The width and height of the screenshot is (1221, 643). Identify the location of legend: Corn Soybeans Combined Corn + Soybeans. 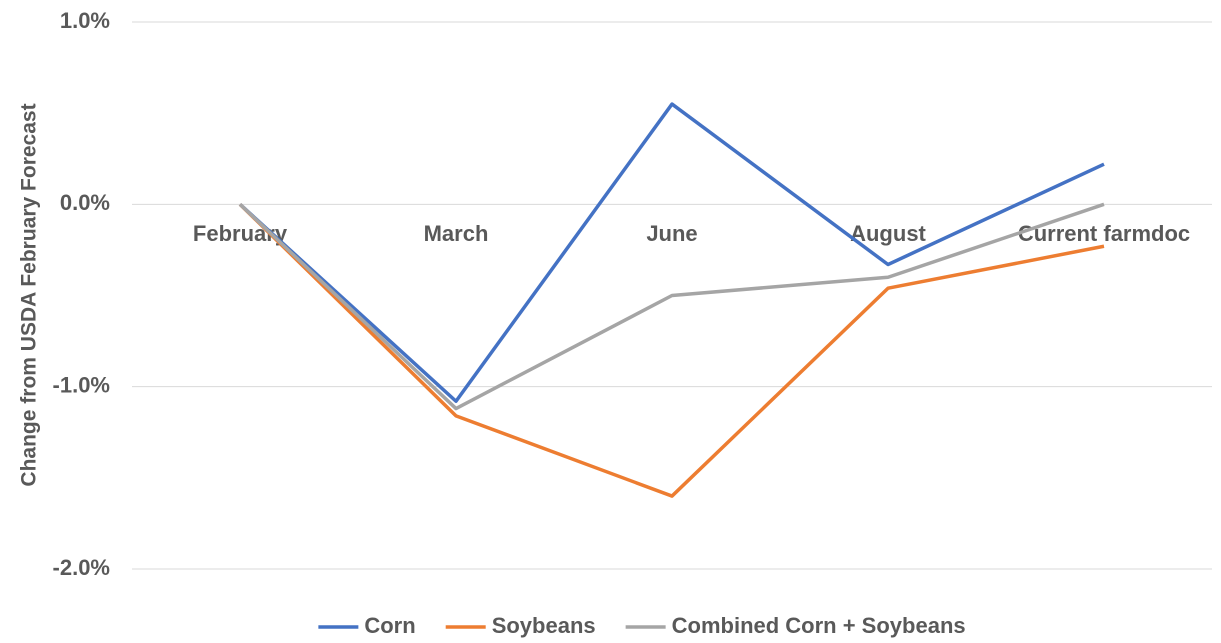
(642, 625).